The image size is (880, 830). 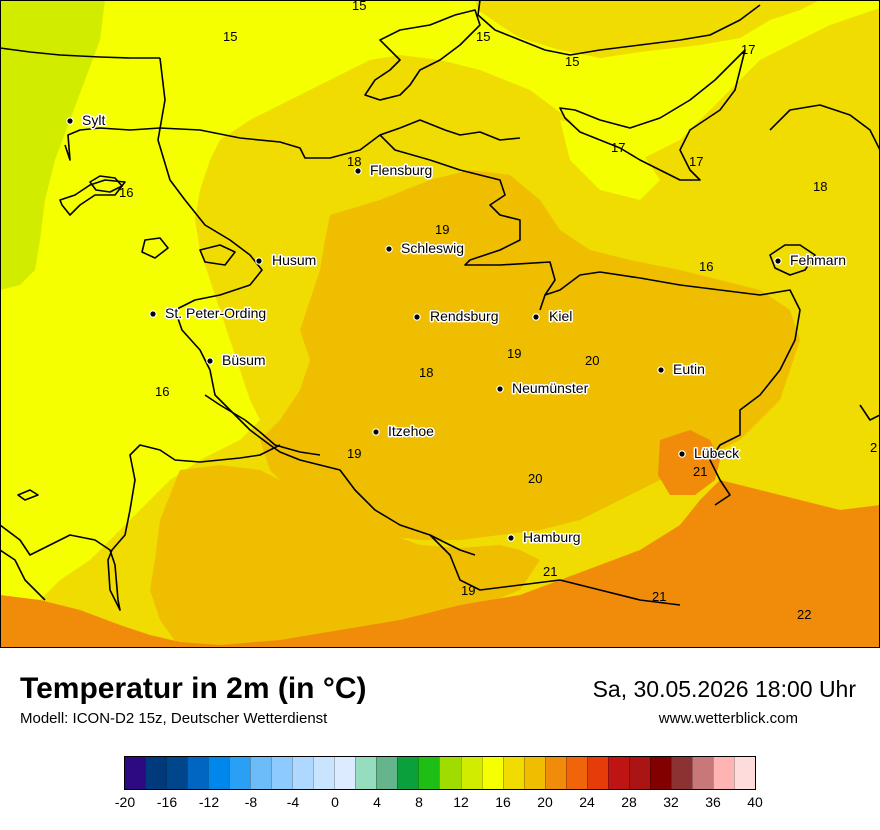 What do you see at coordinates (467, 222) in the screenshot?
I see `coast-schlei` at bounding box center [467, 222].